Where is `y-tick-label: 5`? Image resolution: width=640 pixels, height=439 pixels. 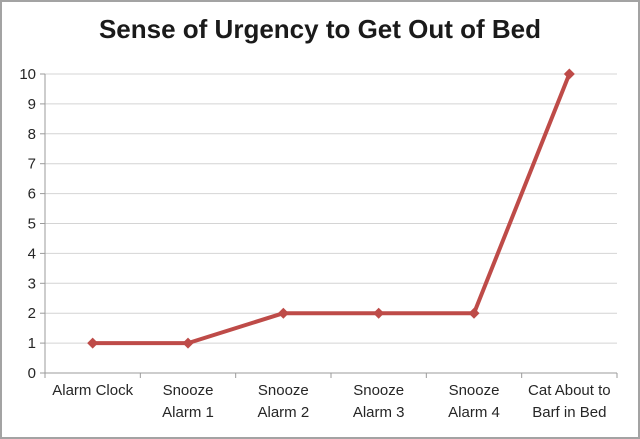 y-tick-label: 5 is located at coordinates (32, 224).